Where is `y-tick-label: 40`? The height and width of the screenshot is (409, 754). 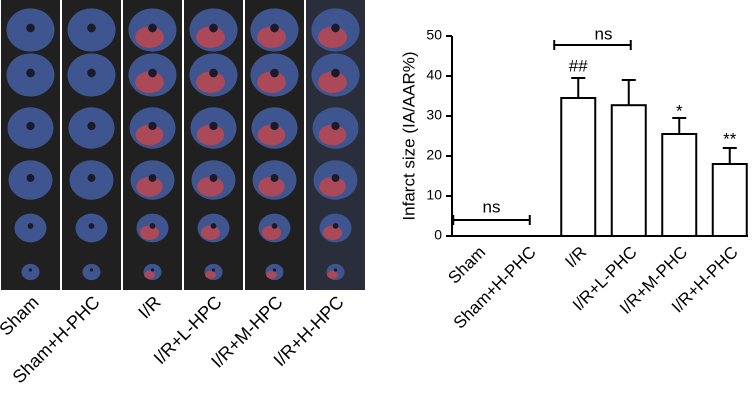 y-tick-label: 40 is located at coordinates (434, 75).